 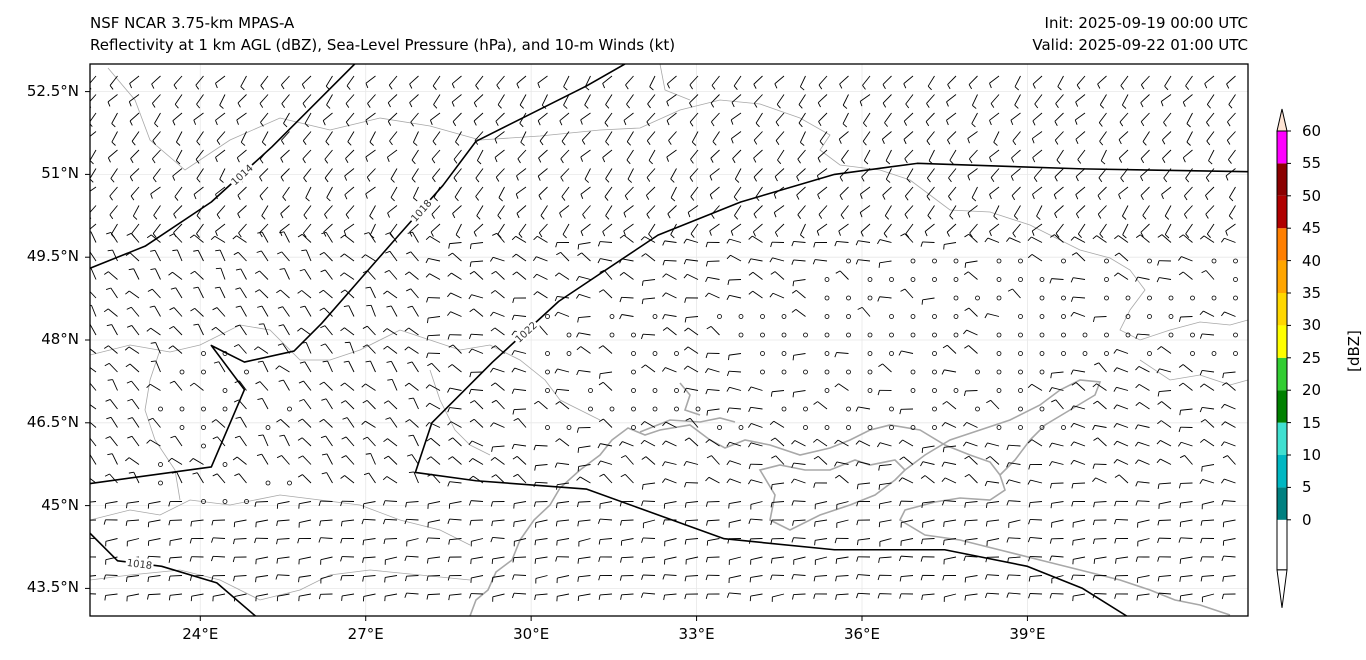 What do you see at coordinates (1312, 228) in the screenshot?
I see `colorbar-tick-label: 45` at bounding box center [1312, 228].